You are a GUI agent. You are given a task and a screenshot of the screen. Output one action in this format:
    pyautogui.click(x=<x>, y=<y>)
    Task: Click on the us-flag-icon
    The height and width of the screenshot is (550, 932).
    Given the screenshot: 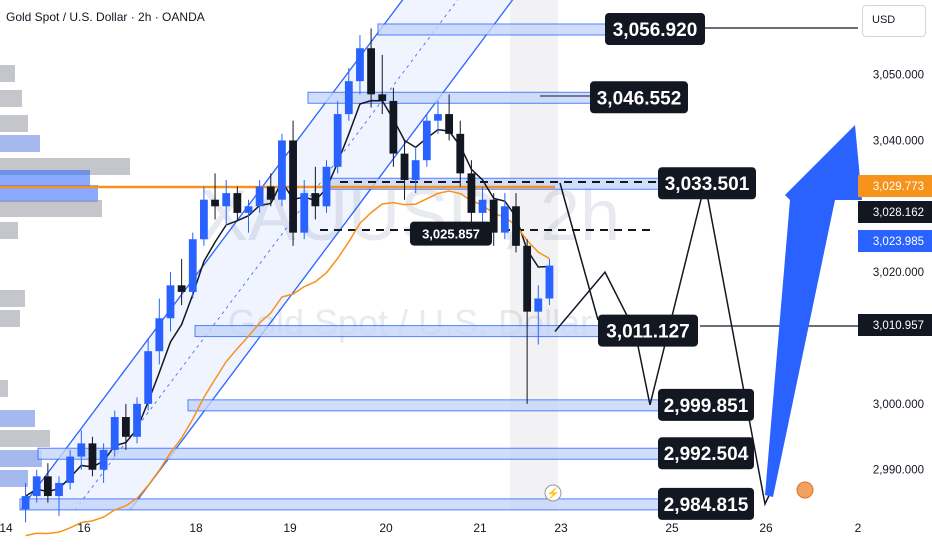 What is the action you would take?
    pyautogui.click(x=805, y=490)
    